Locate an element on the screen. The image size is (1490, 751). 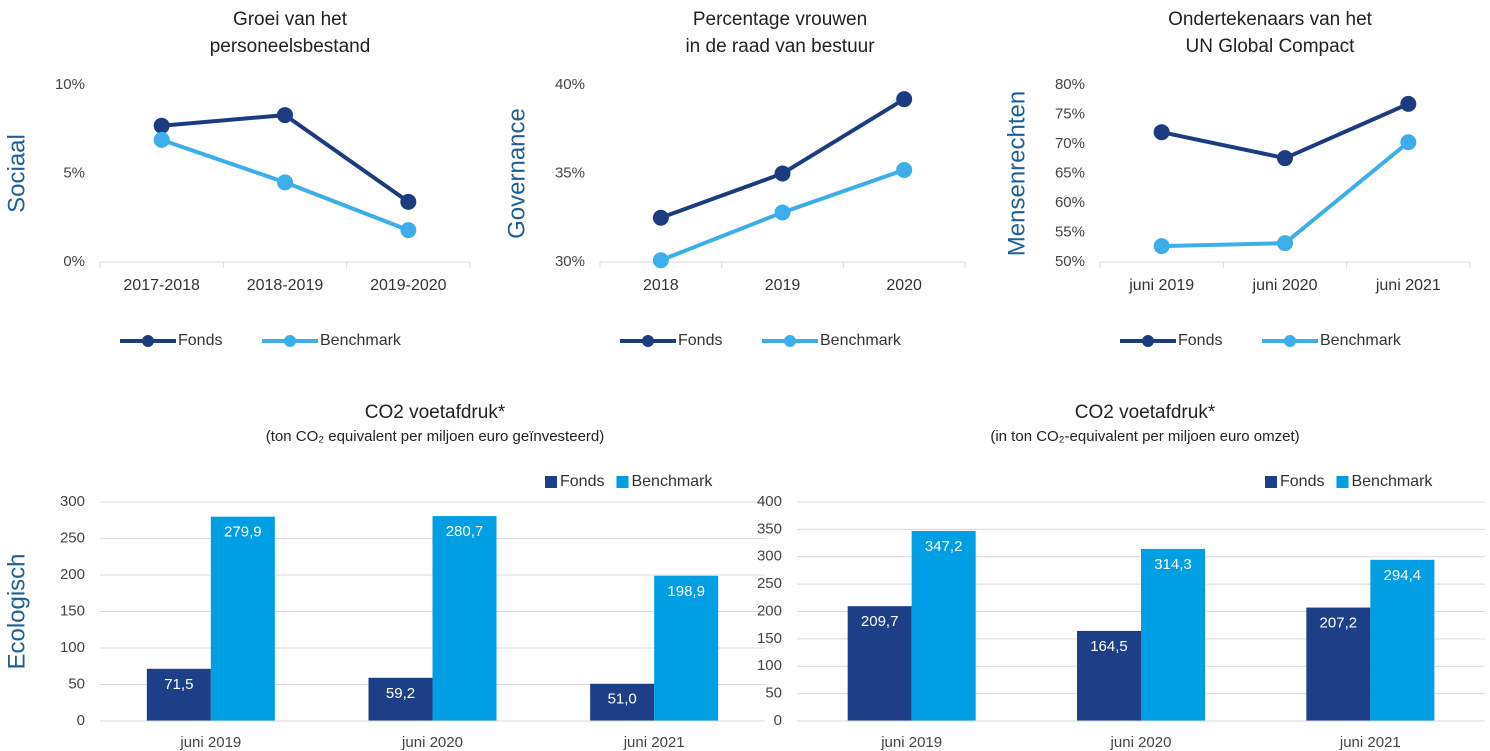
value-label: 51,0 is located at coordinates (622, 699).